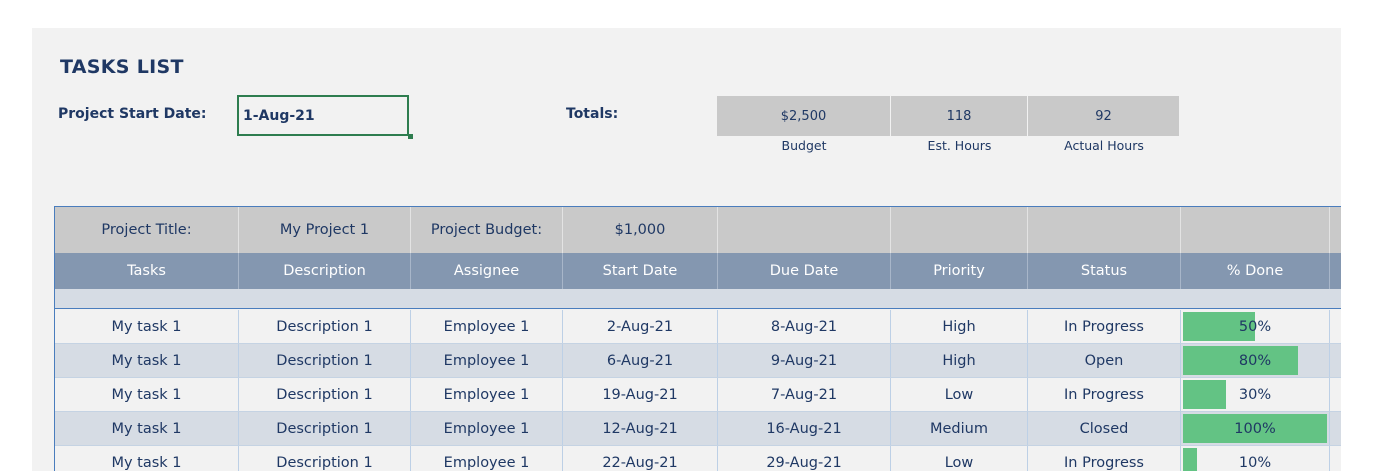  I want to click on percent-done-text: 50%, so click(1255, 326).